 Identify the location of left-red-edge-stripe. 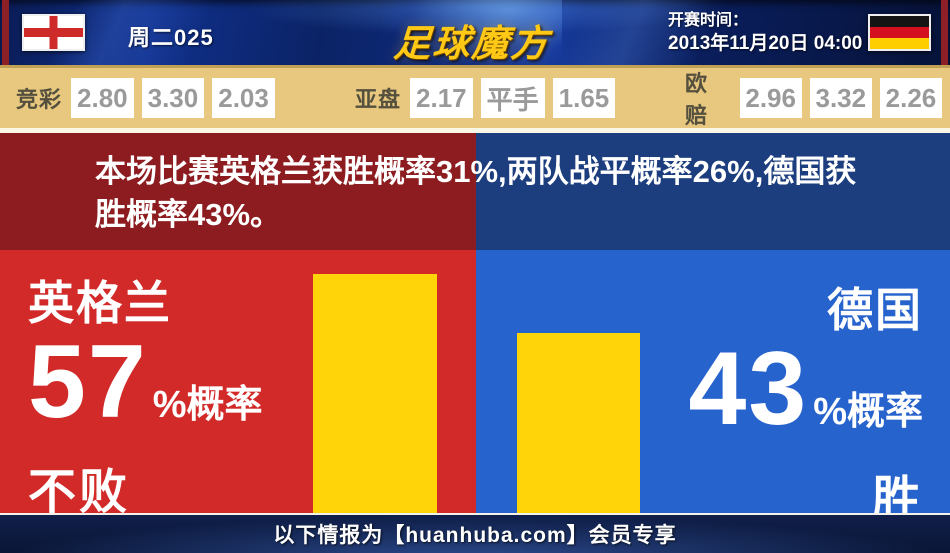
(5, 32).